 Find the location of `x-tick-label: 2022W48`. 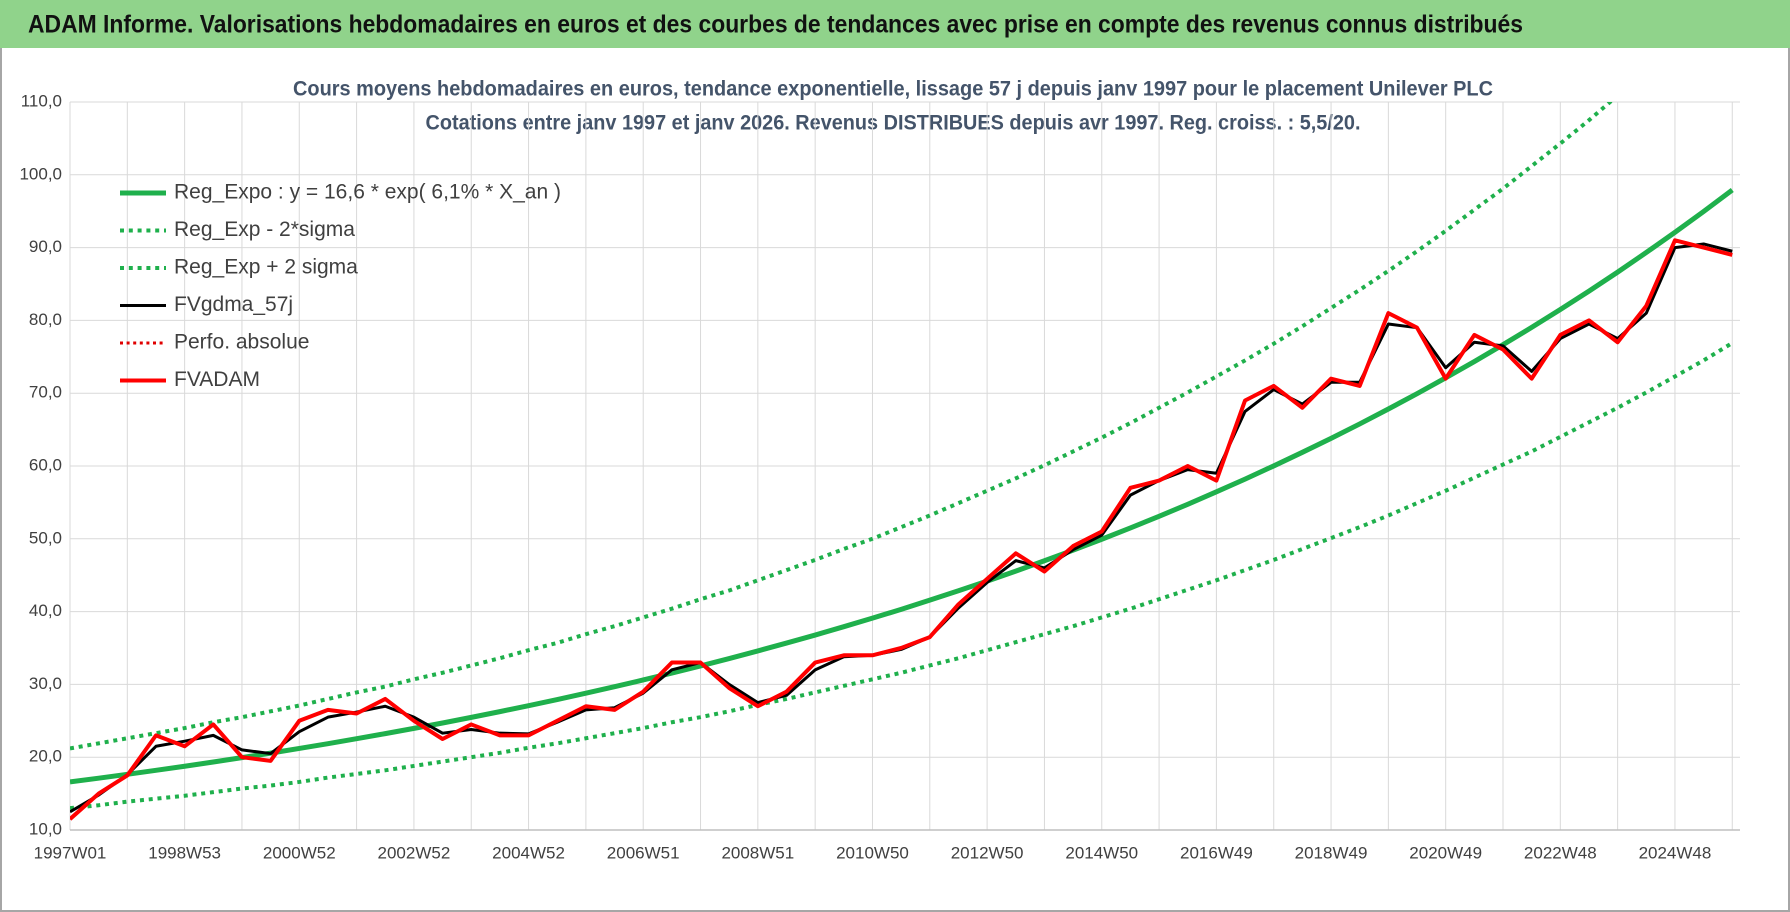

x-tick-label: 2022W48 is located at coordinates (1560, 852).